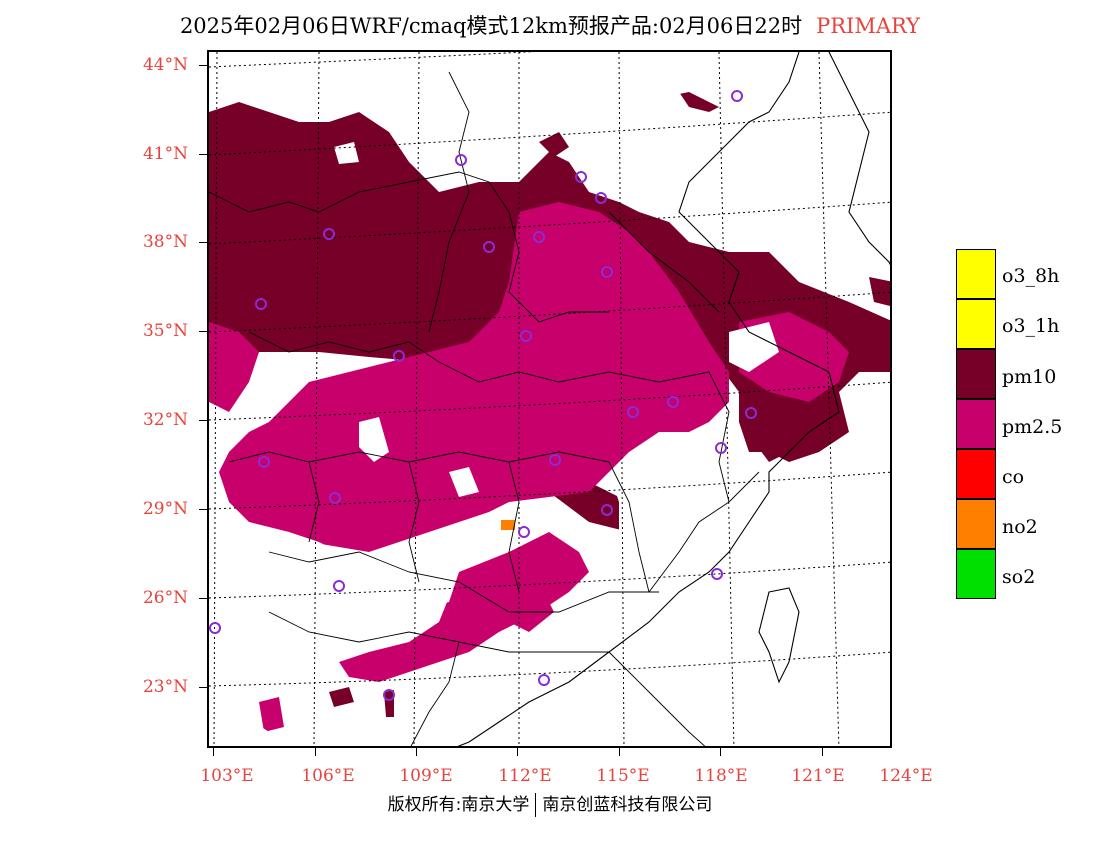  What do you see at coordinates (976, 574) in the screenshot?
I see `legend-swatch-so2` at bounding box center [976, 574].